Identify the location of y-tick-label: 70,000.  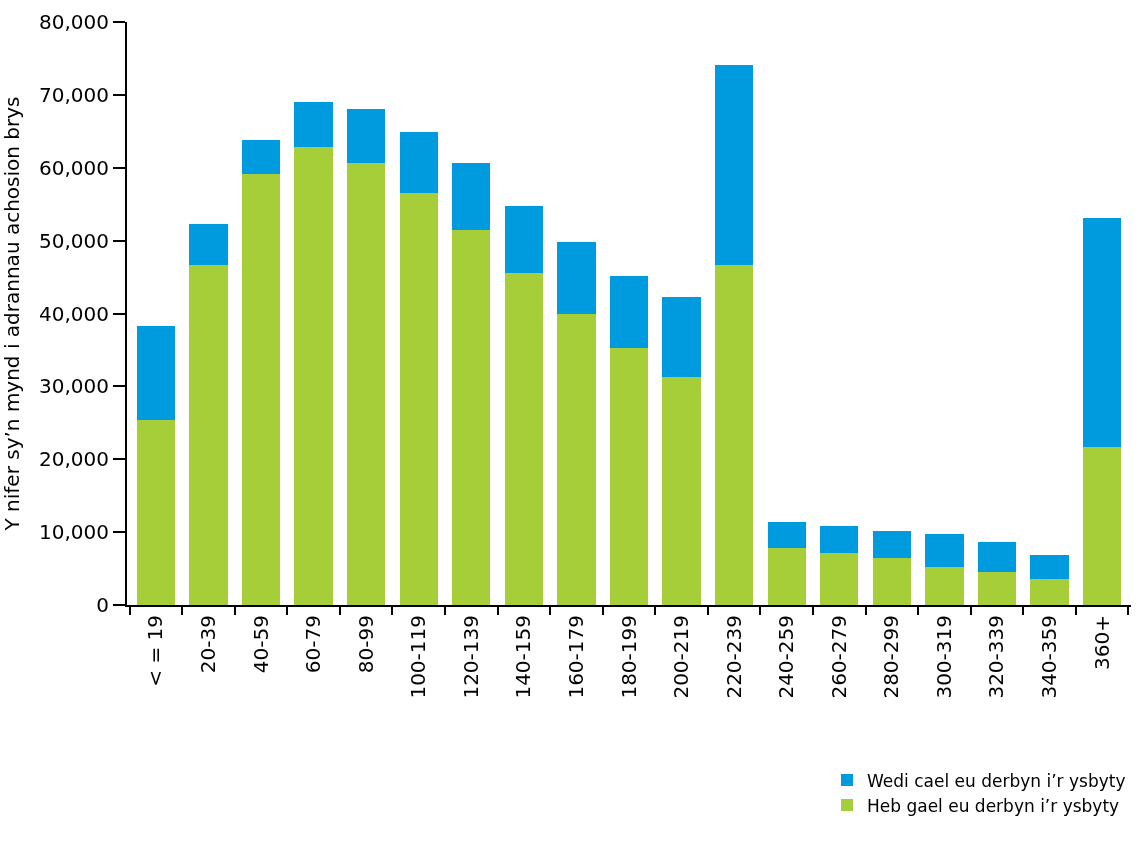
(74, 94).